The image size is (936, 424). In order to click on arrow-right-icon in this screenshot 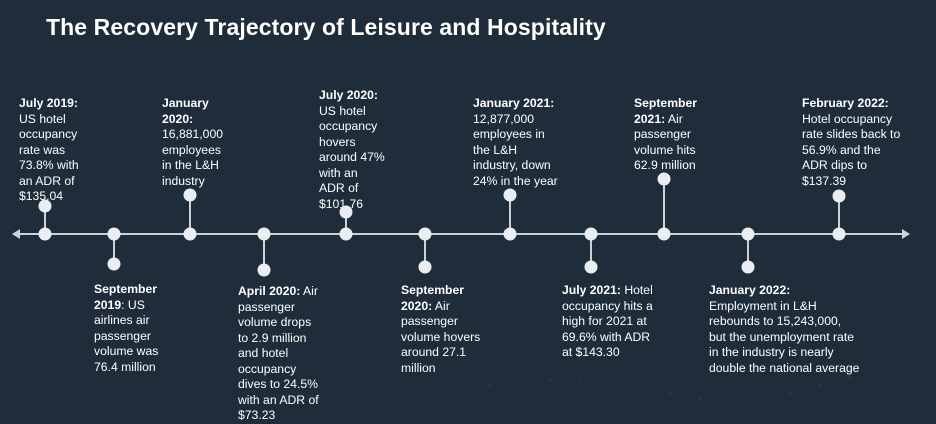, I will do `click(906, 234)`.